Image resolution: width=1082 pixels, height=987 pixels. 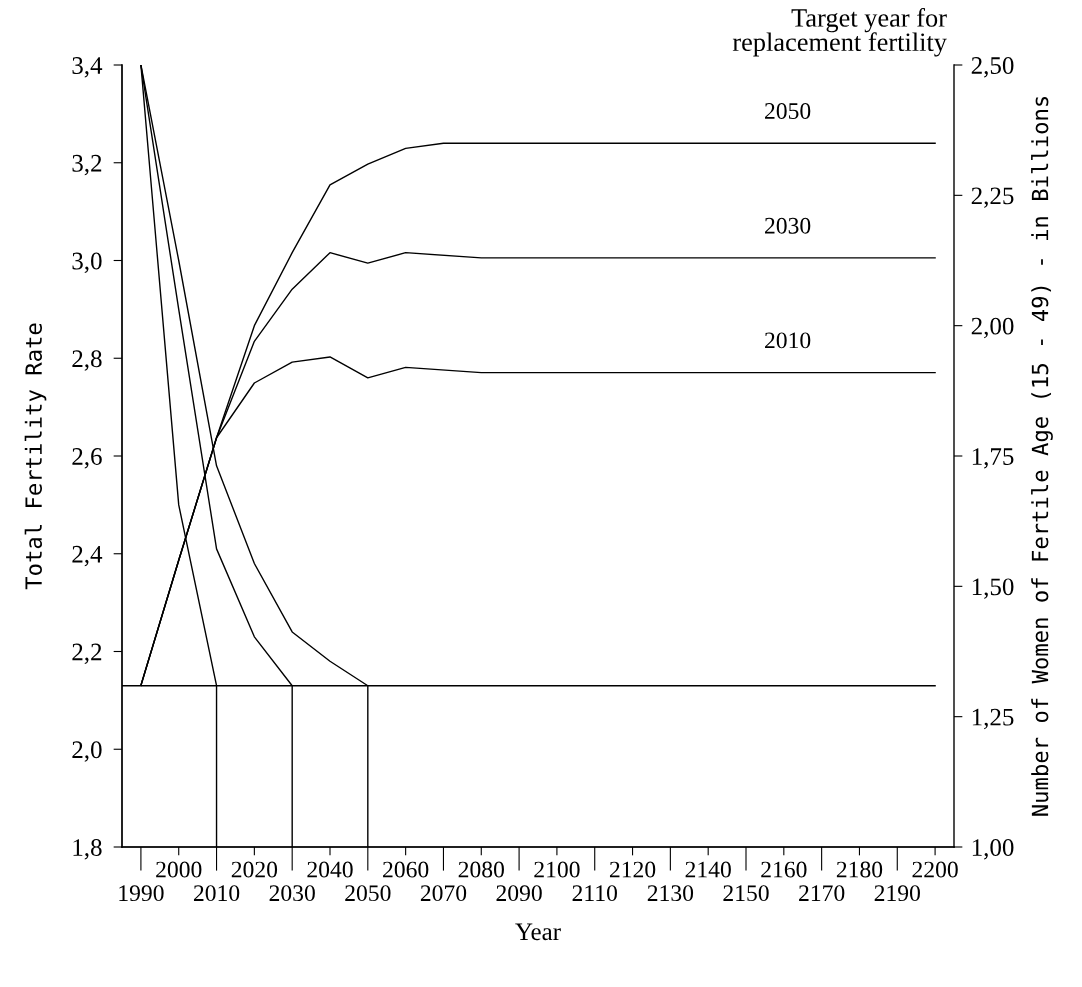 I want to click on y2-tick-label: 1,75, so click(x=993, y=458).